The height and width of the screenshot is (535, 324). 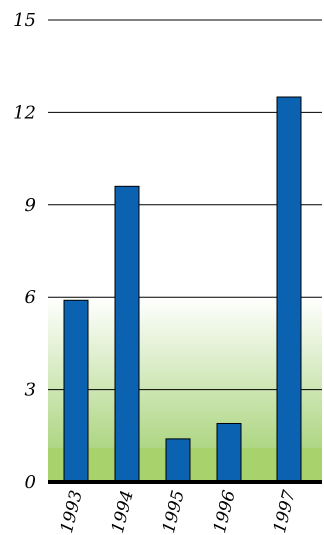 I want to click on bar-1995, so click(x=178, y=460).